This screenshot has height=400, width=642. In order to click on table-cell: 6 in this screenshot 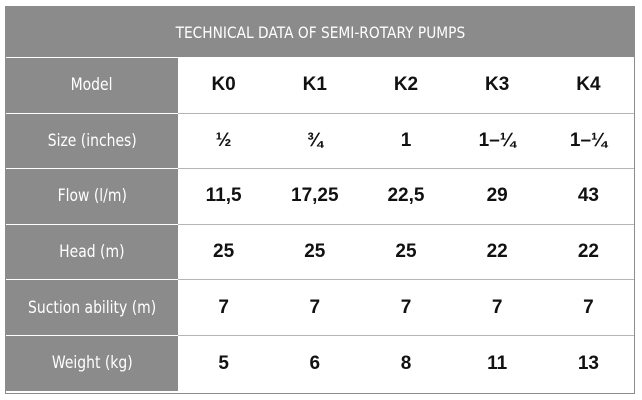, I will do `click(315, 363)`.